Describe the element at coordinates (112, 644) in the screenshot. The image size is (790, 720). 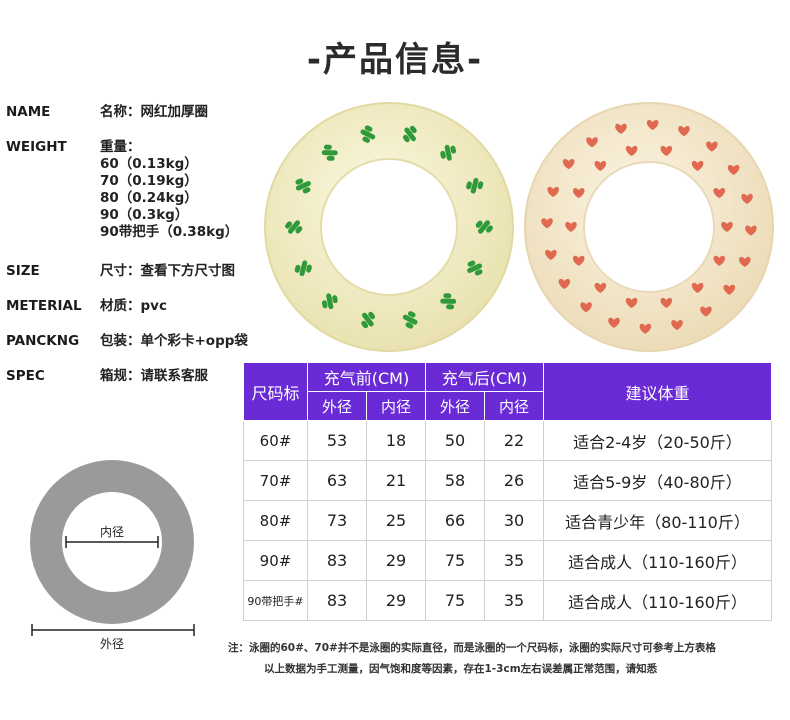
I see `outer-diameter-label: 外径` at that location.